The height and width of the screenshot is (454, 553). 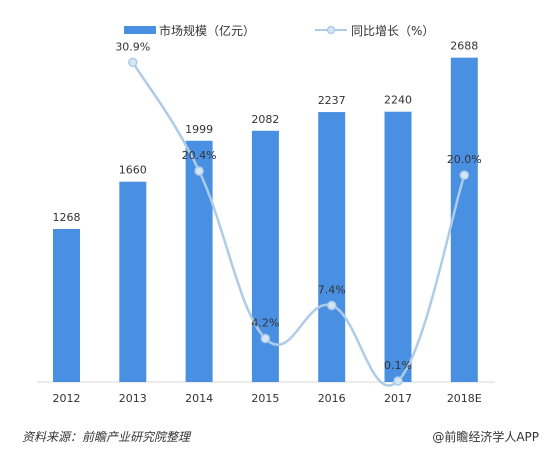 I want to click on x-tick-label-2017: 2017, so click(x=398, y=398).